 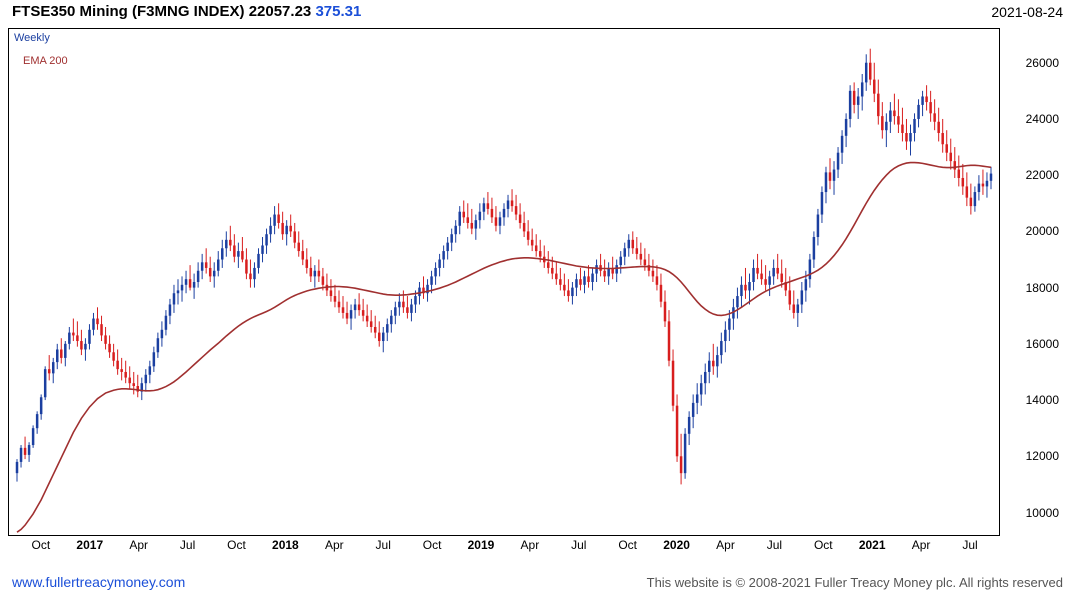 What do you see at coordinates (1042, 512) in the screenshot?
I see `y-axis-tick: 10000` at bounding box center [1042, 512].